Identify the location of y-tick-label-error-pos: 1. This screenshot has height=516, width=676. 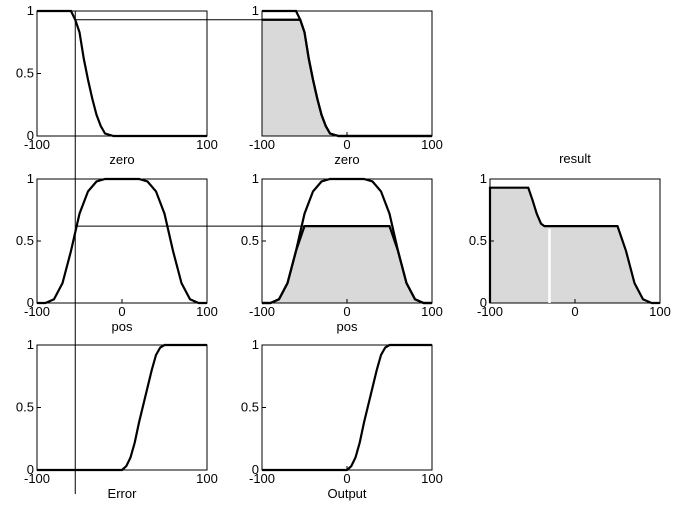
(30, 178).